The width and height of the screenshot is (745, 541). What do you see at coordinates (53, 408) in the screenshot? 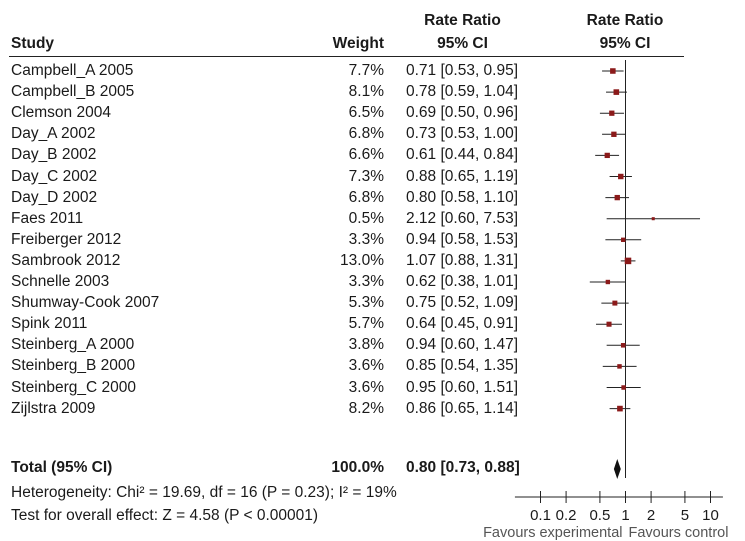
I see `study-name: Zijlstra 2009` at bounding box center [53, 408].